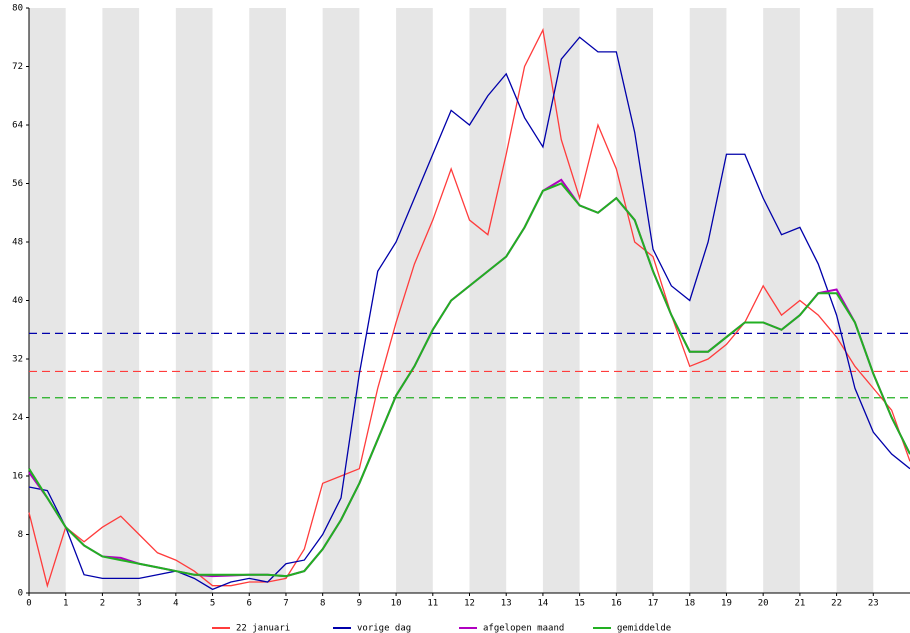 The width and height of the screenshot is (910, 633). Describe the element at coordinates (28, 604) in the screenshot. I see `x-tick-label: 0` at that location.